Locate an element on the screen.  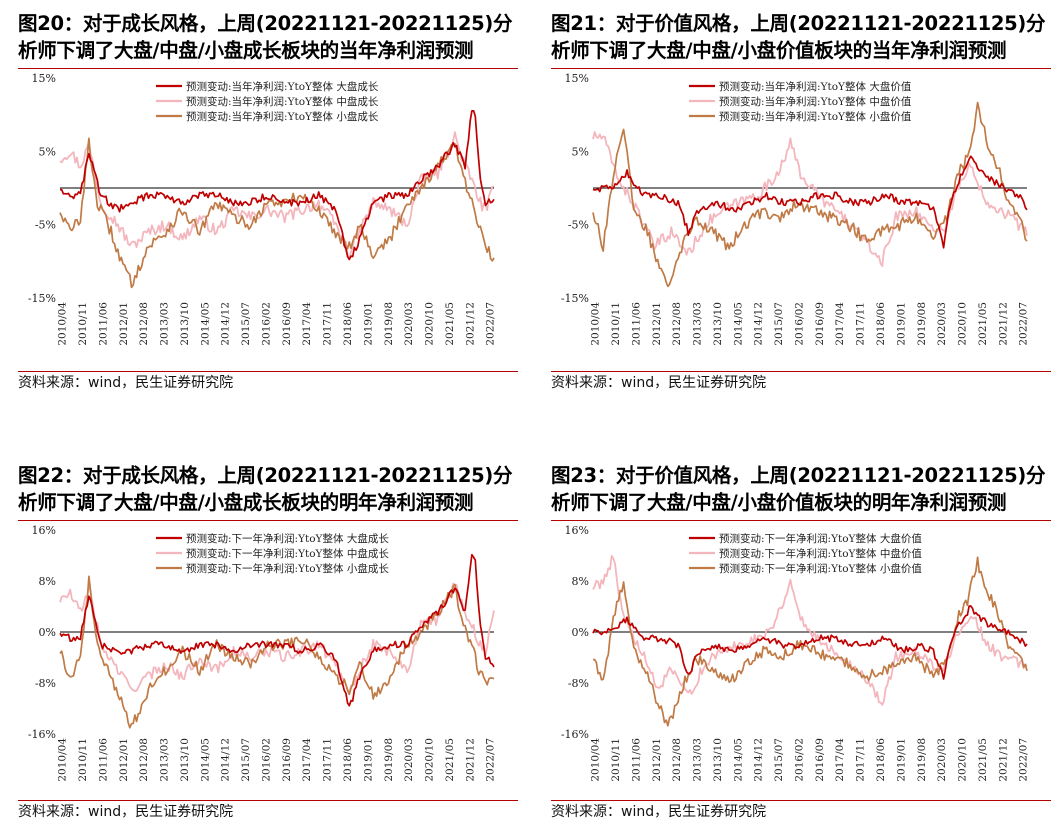
series-line-large is located at coordinates (277, 630).